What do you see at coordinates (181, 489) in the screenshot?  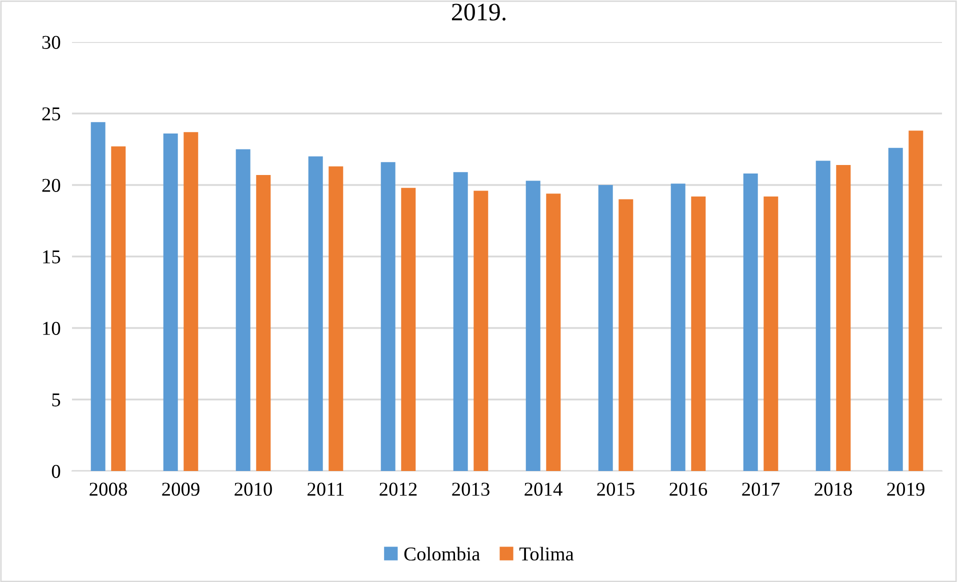 I see `x-tick-label: 2009` at bounding box center [181, 489].